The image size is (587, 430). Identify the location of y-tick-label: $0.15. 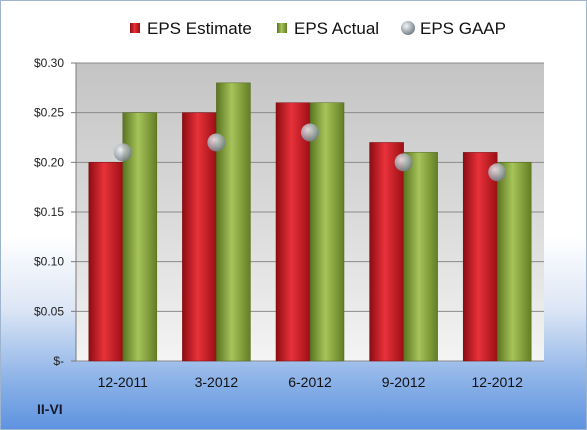
(49, 212).